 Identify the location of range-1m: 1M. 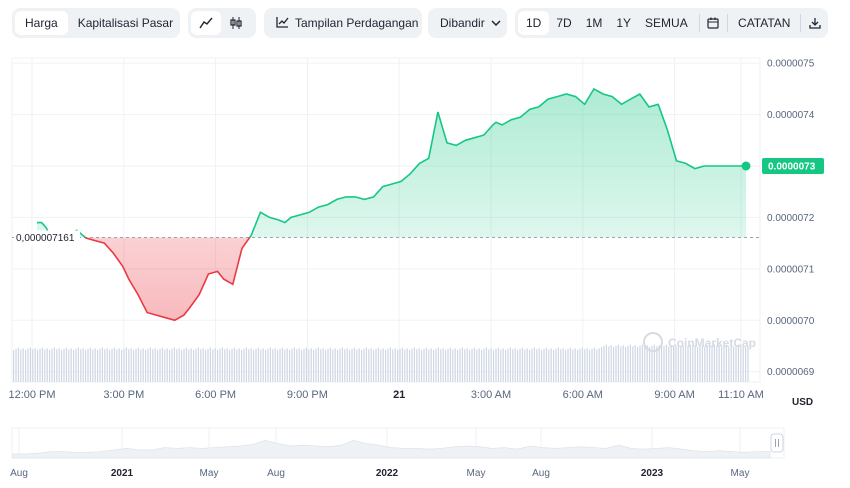
(594, 23).